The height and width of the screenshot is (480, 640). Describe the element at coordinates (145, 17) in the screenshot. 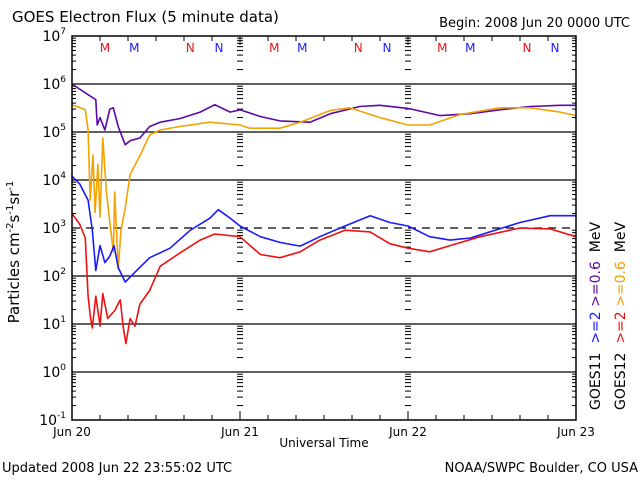

I see `chart-title: GOES Electron Flux (5 minute data)` at that location.